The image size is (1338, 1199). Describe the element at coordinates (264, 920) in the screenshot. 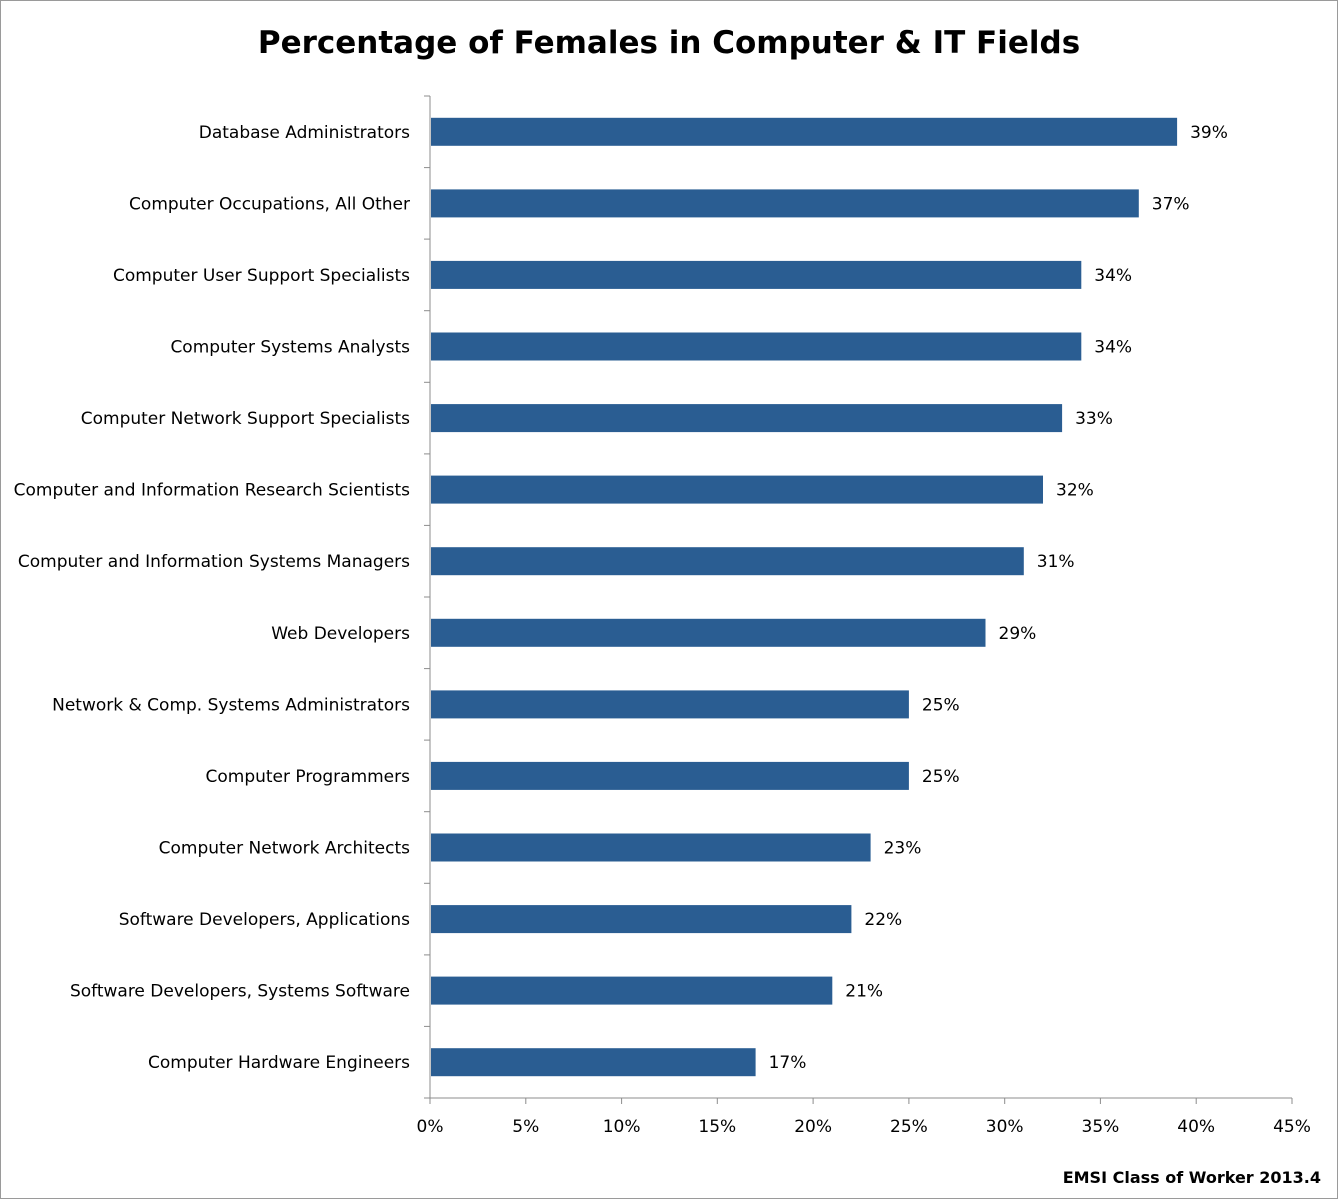

I see `category-label: Software Developers, Applications` at that location.